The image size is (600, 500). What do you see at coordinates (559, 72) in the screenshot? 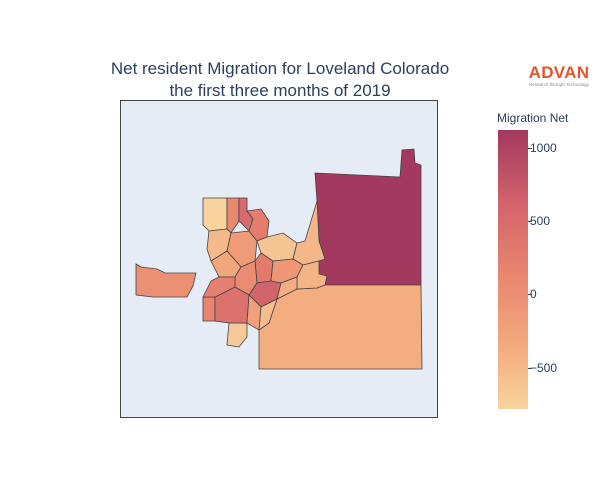
I see `logo-wordmark: ADVAN` at bounding box center [559, 72].